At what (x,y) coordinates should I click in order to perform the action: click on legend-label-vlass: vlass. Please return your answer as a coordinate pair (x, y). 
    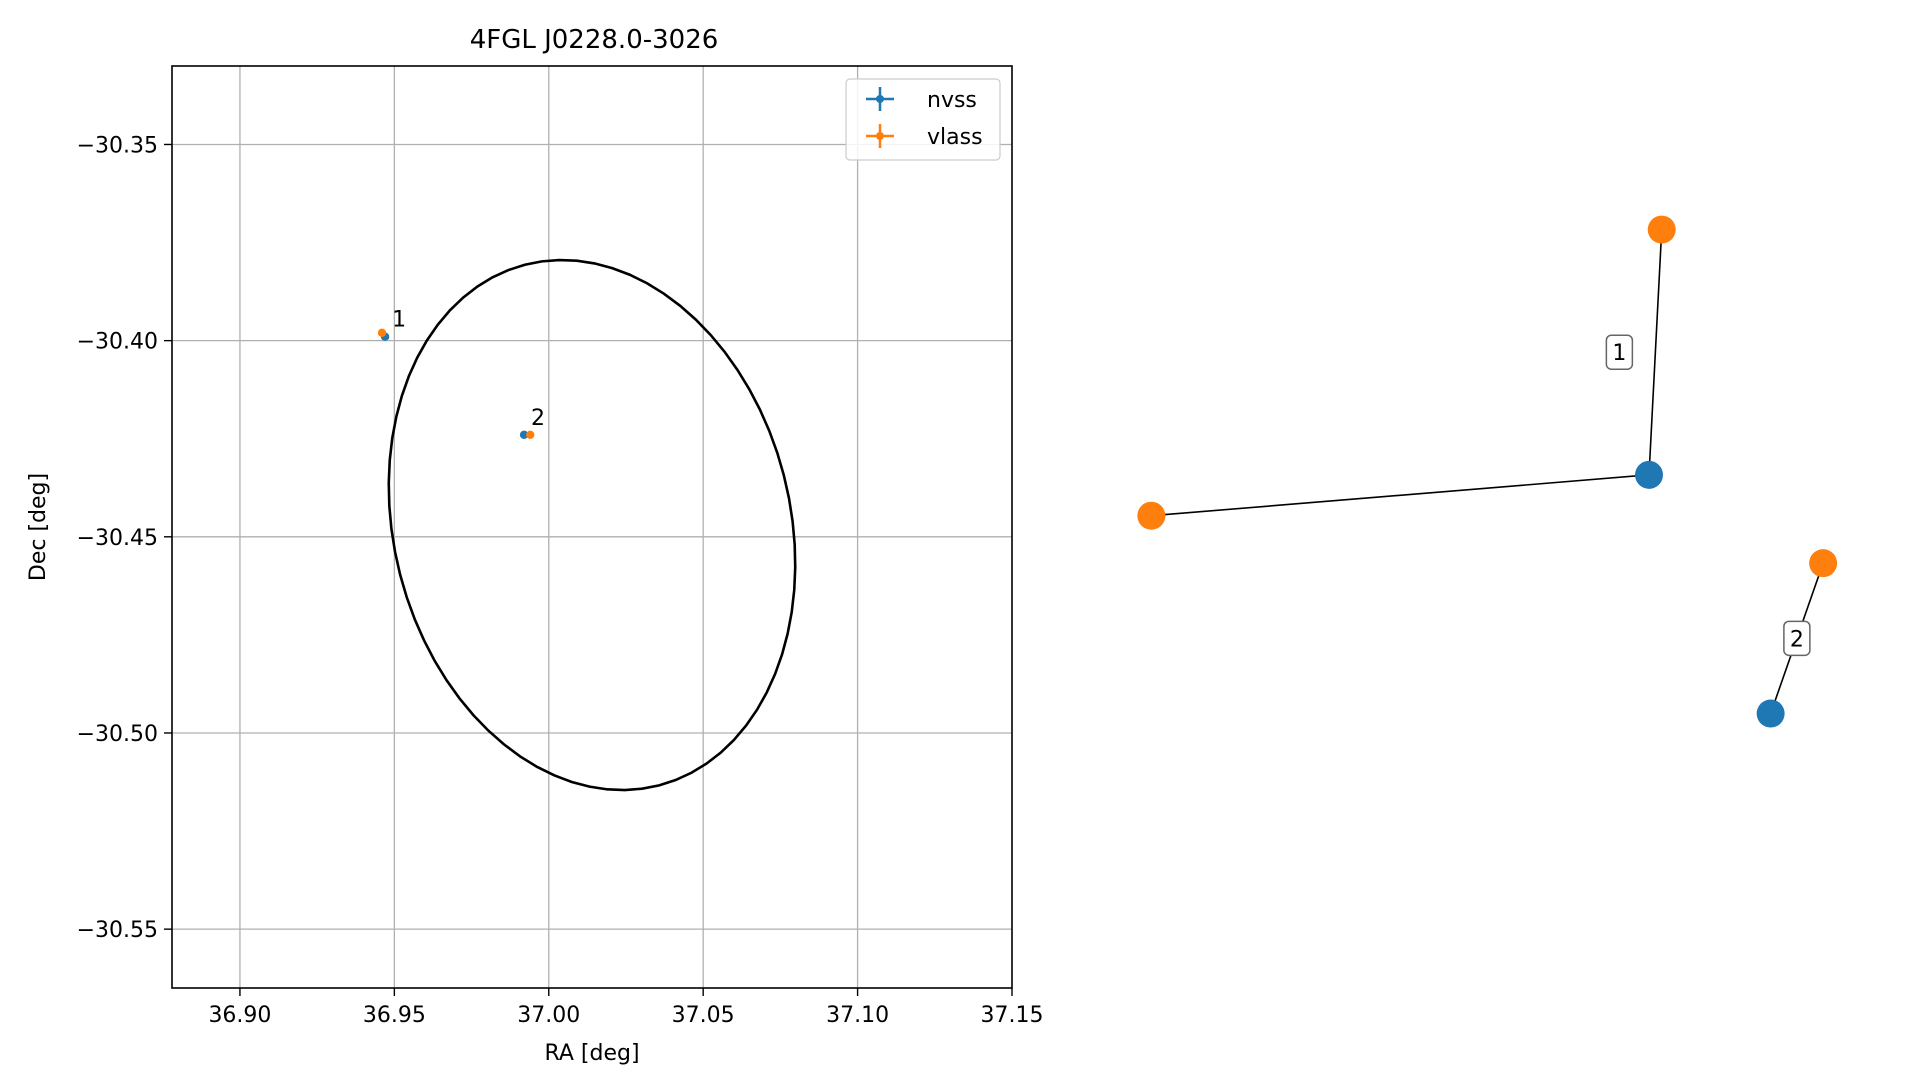
    Looking at the image, I should click on (955, 137).